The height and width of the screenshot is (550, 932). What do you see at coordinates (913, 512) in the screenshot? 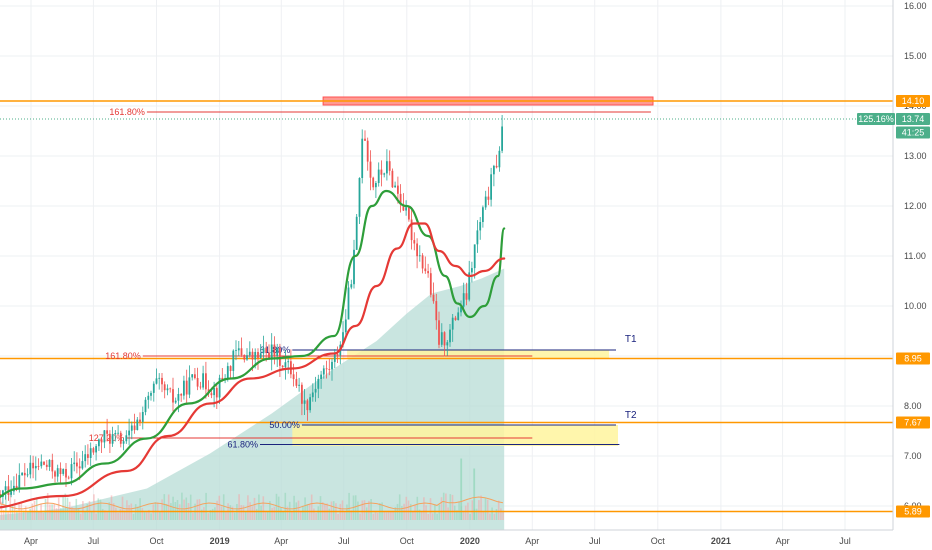
I see `price-tag-label: 5.89` at bounding box center [913, 512].